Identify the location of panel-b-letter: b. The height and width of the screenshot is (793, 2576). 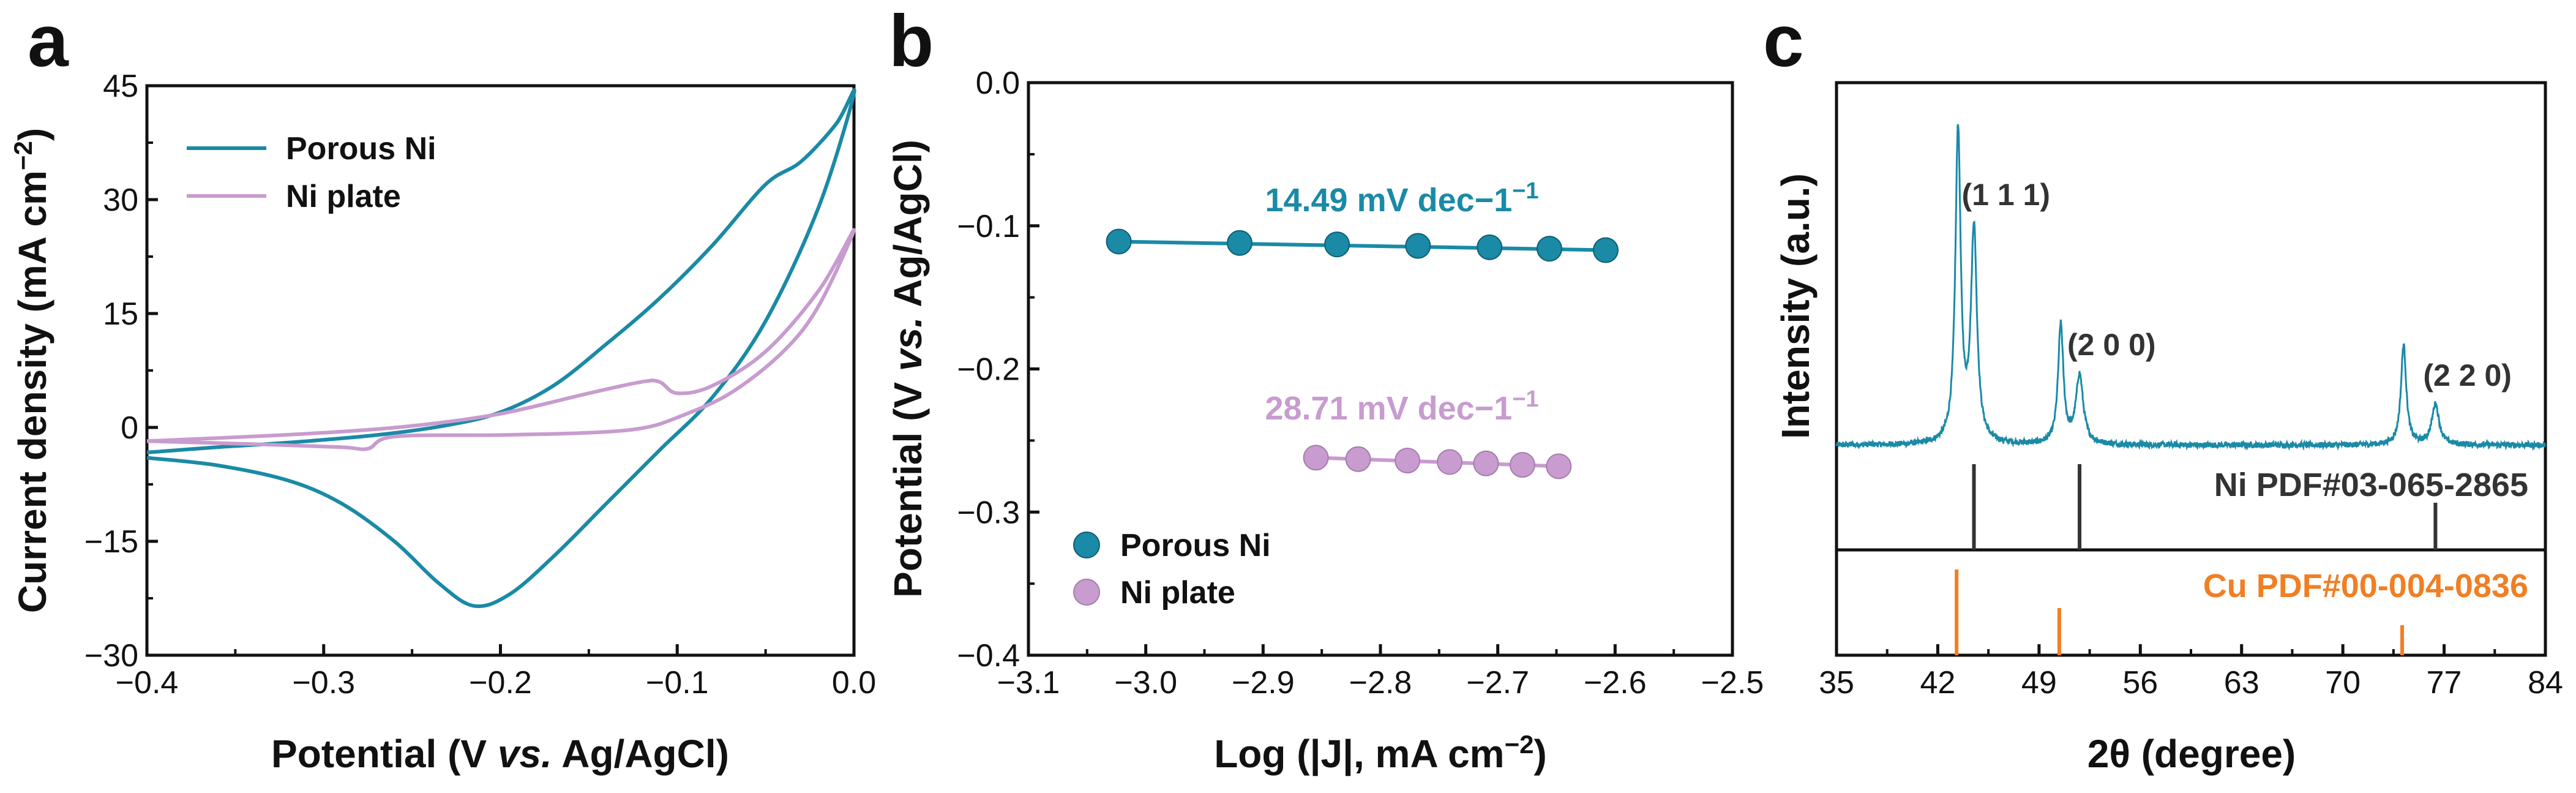
(912, 41).